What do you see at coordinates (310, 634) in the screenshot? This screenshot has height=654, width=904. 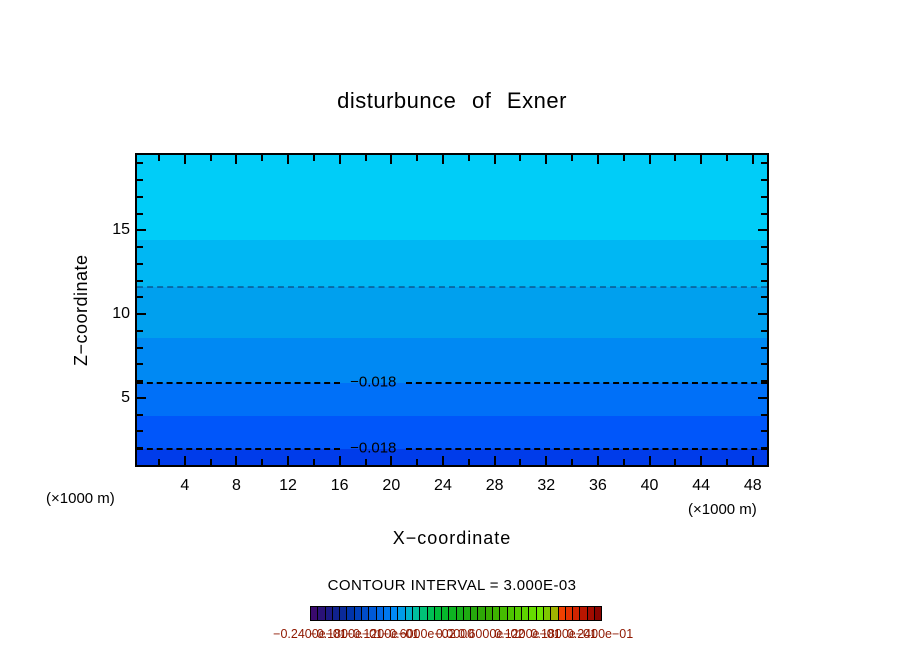 I see `colorbar-label: −0.2400e−01` at bounding box center [310, 634].